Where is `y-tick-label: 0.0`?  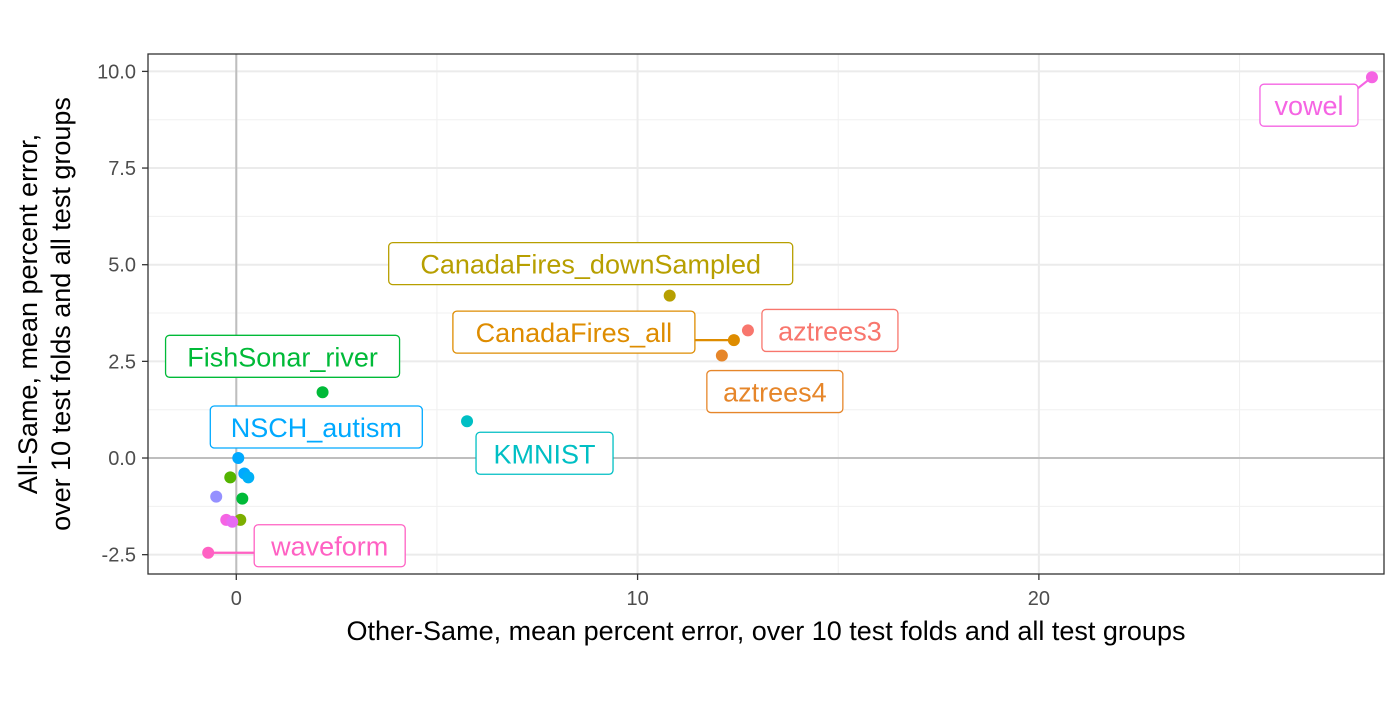
y-tick-label: 0.0 is located at coordinates (122, 459).